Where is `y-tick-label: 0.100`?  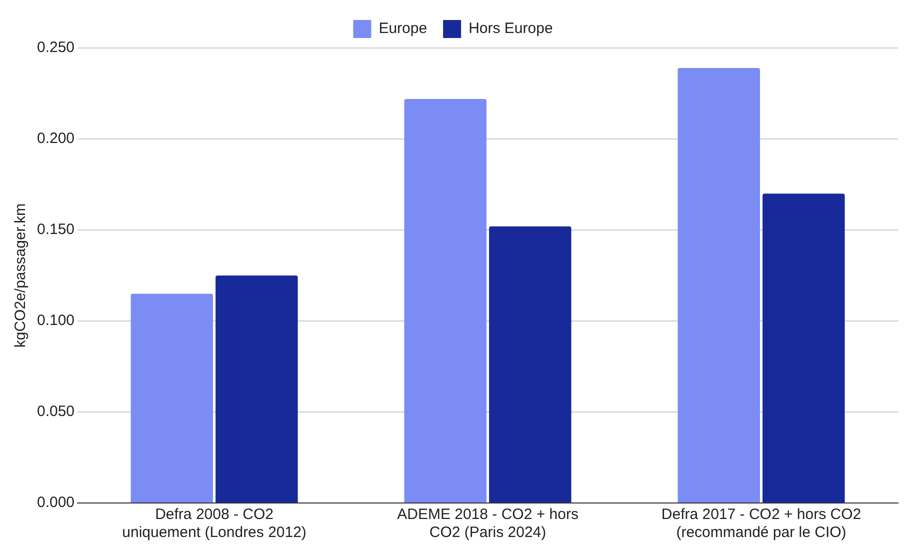 y-tick-label: 0.100 is located at coordinates (55, 321).